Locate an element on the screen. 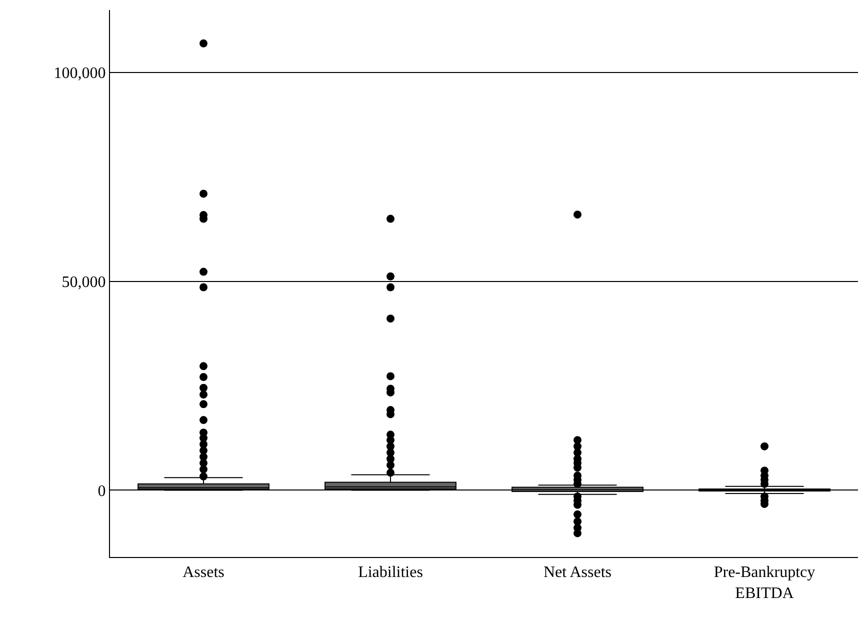 This screenshot has width=868, height=627. y-tick-label: 50,000 is located at coordinates (84, 283).